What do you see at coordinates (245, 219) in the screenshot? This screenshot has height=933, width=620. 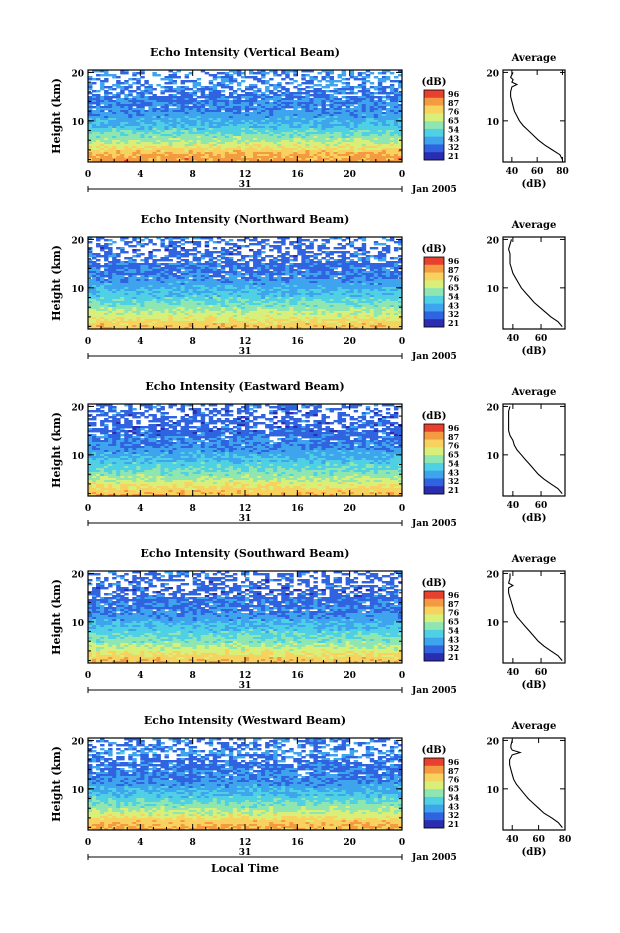 I see `panel-title: Echo Intensity (Northward Beam)` at bounding box center [245, 219].